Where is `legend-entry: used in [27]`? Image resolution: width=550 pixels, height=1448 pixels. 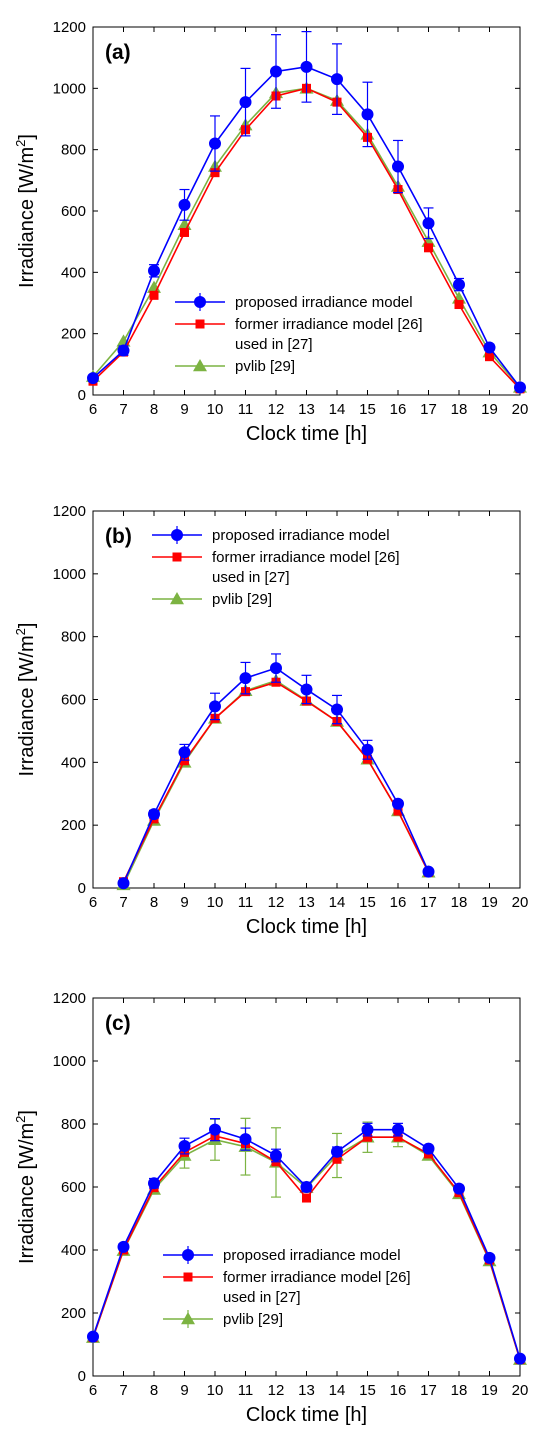 legend-entry: used in [27] is located at coordinates (251, 577).